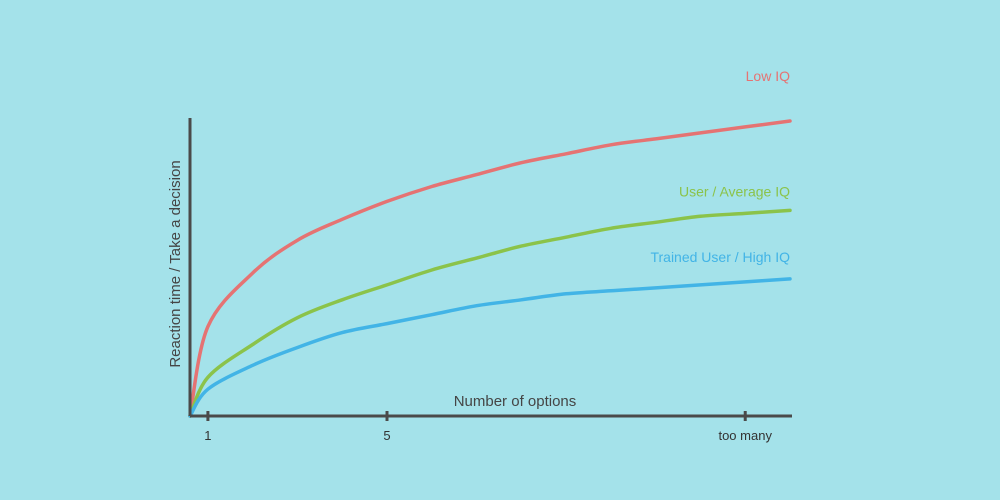  What do you see at coordinates (768, 76) in the screenshot?
I see `series-label-low-iq: Low IQ` at bounding box center [768, 76].